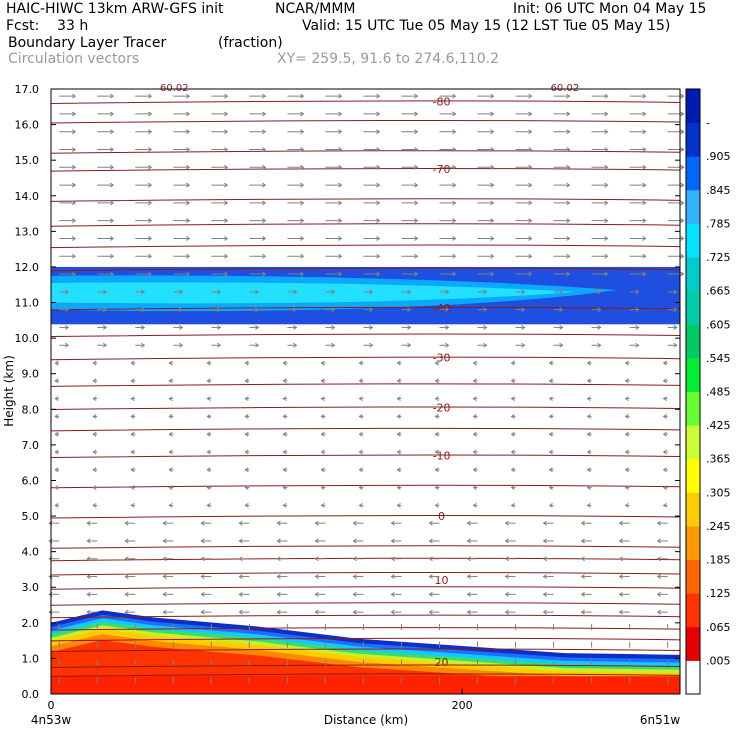 This screenshot has width=740, height=740. Describe the element at coordinates (718, 459) in the screenshot. I see `colorbar-label: .365` at that location.